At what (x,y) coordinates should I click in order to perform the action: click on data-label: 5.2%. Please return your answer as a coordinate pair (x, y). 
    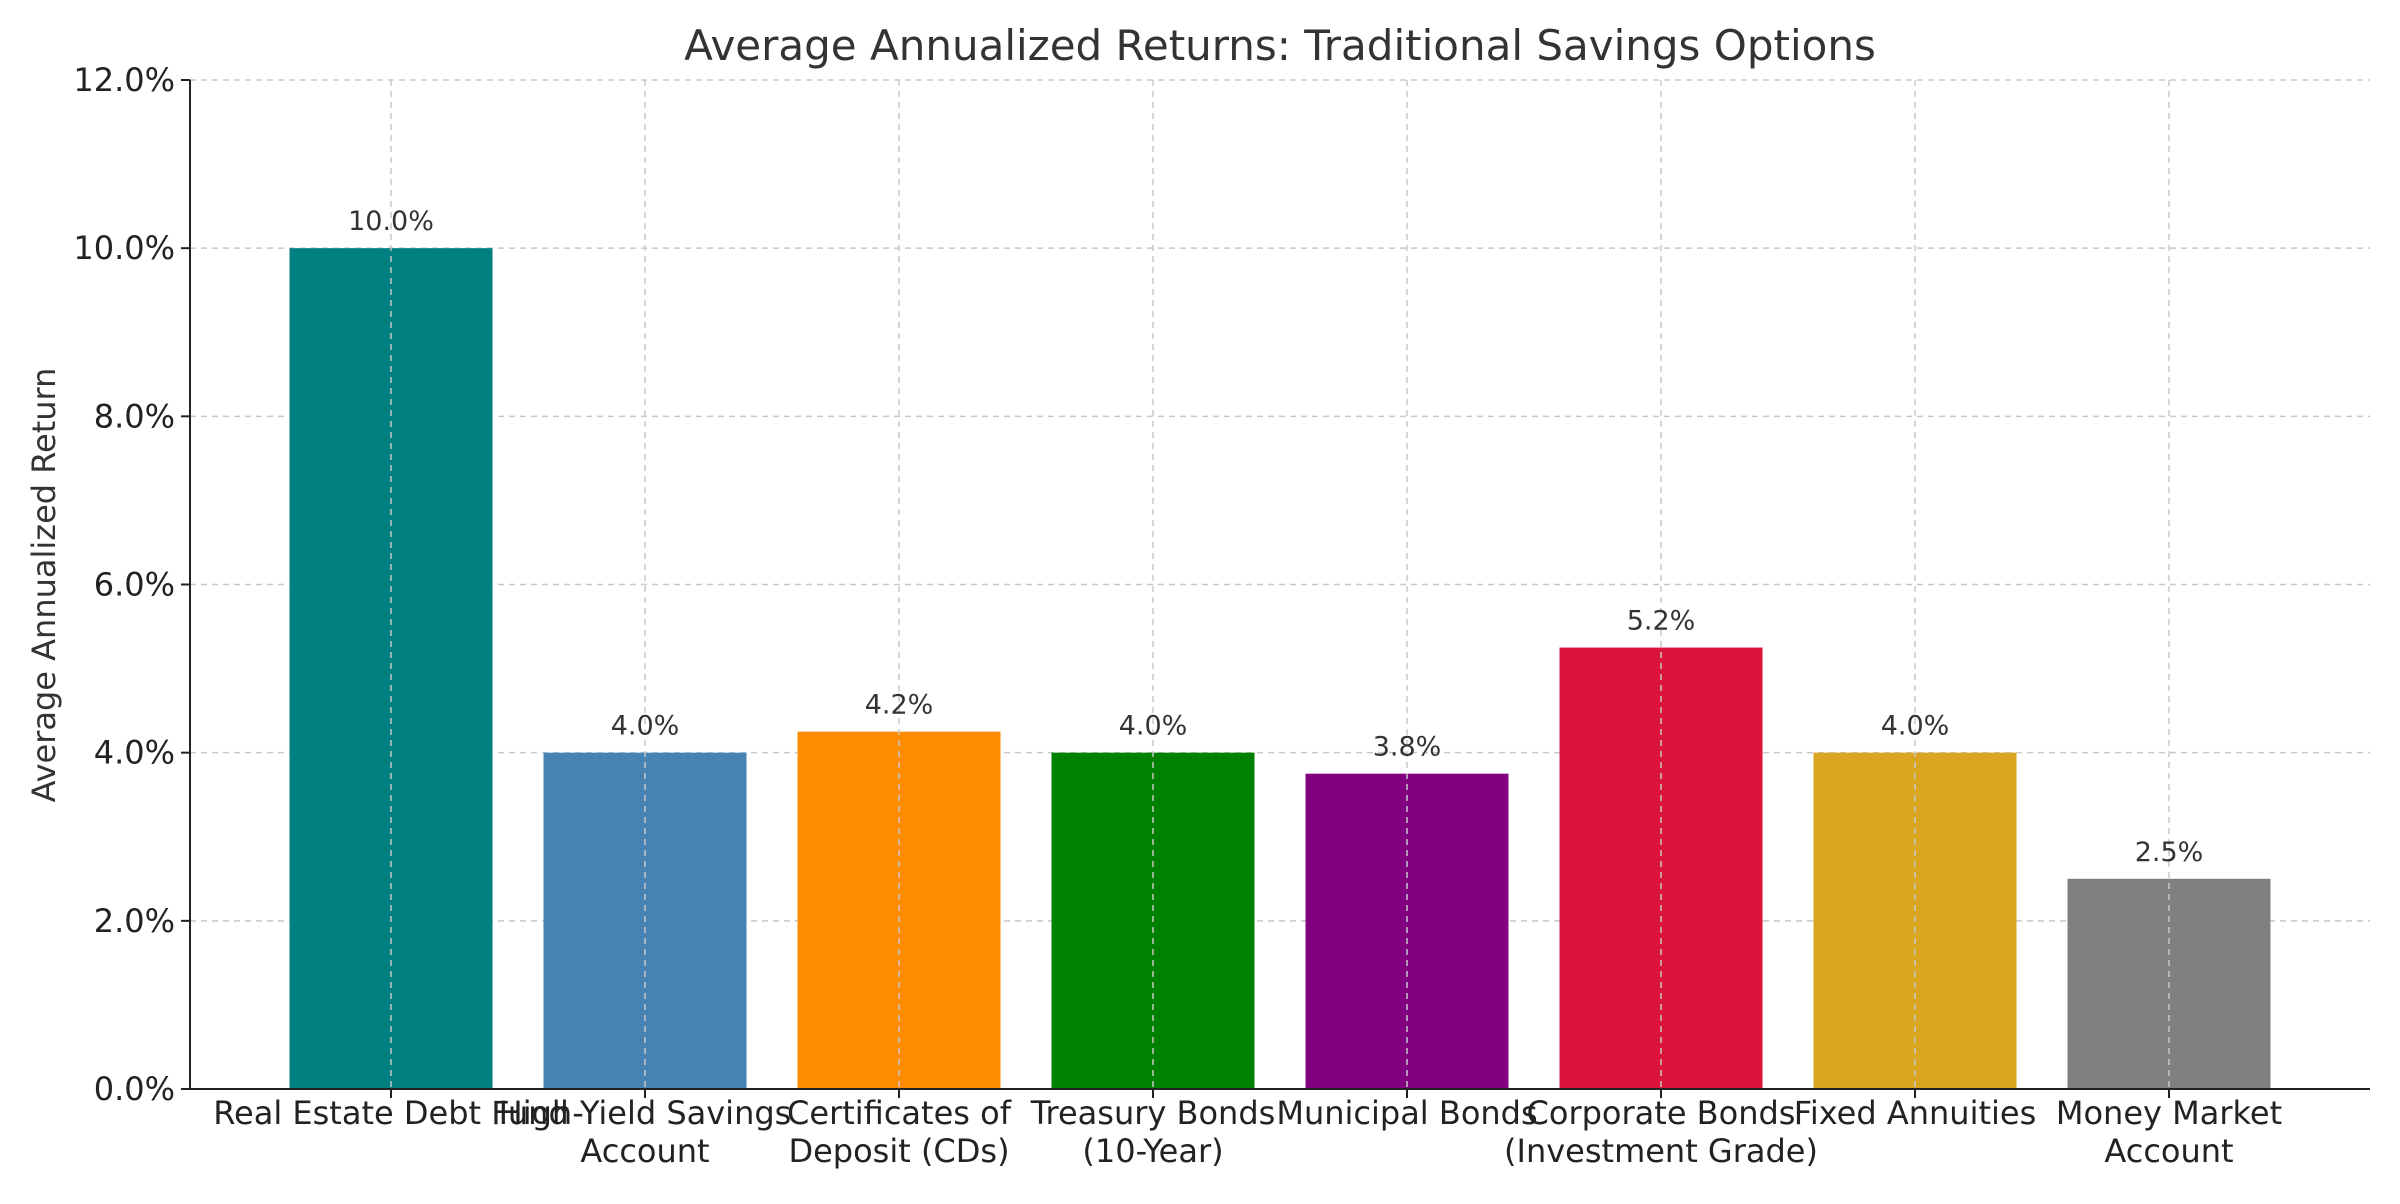
    Looking at the image, I should click on (1661, 621).